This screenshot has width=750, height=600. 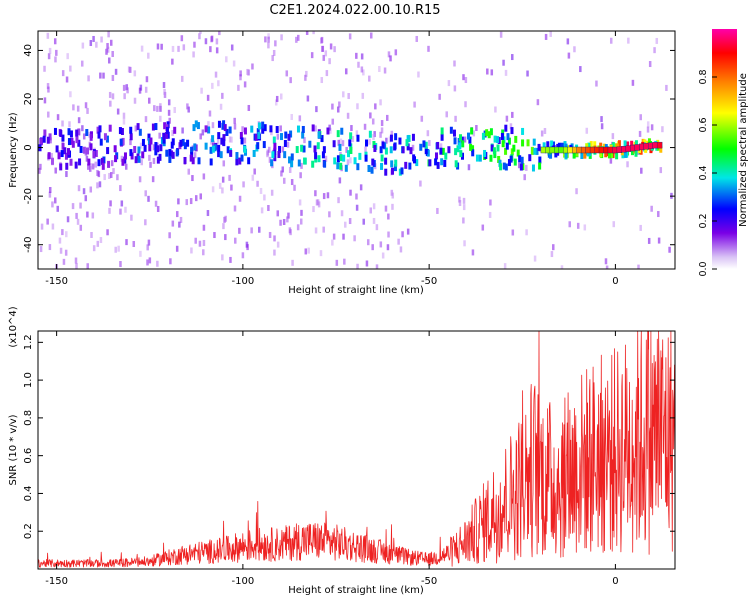 I want to click on heatmap-xlabel: Height of straight line (km), so click(x=356, y=290).